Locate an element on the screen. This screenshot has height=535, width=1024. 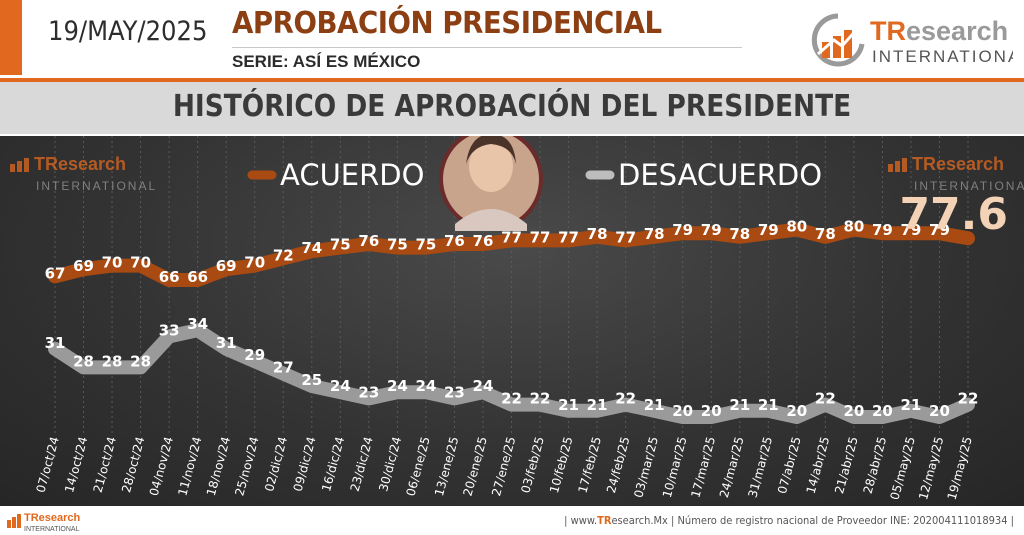
footer-site-brand: TR is located at coordinates (604, 520).